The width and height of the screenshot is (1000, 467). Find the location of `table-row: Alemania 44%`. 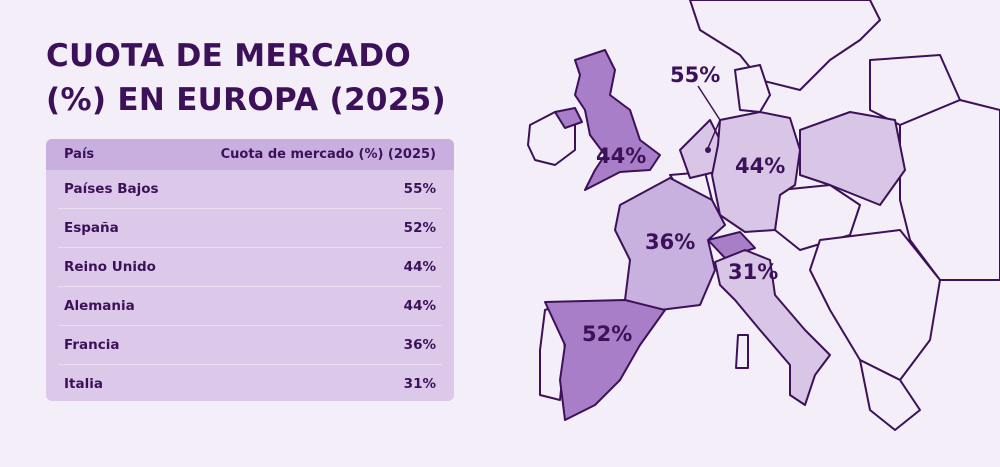

table-row: Alemania 44% is located at coordinates (250, 306).